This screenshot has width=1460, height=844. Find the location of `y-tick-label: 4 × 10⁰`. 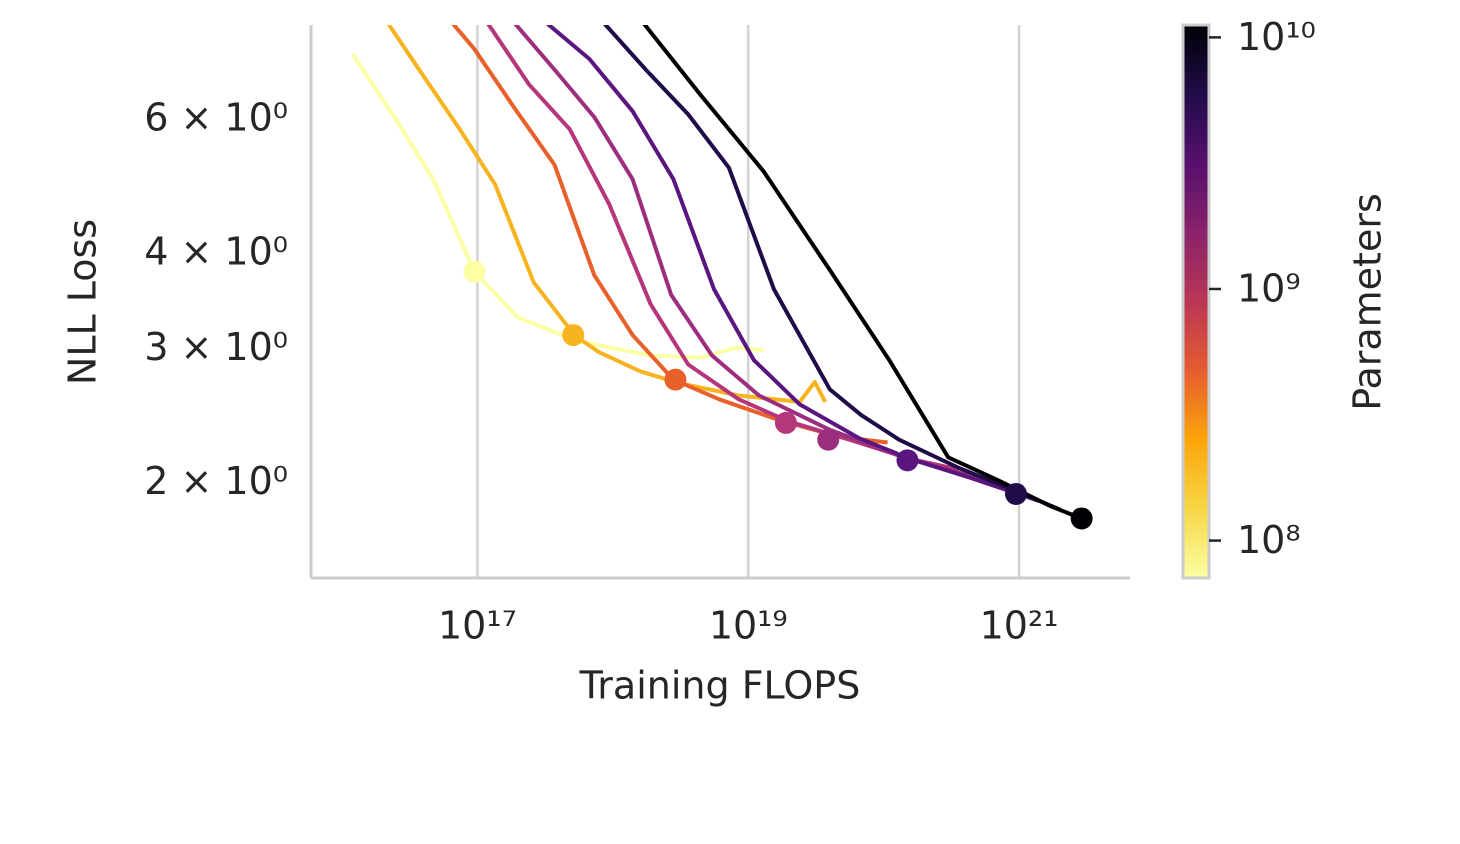

y-tick-label: 4 × 10⁰ is located at coordinates (216, 252).